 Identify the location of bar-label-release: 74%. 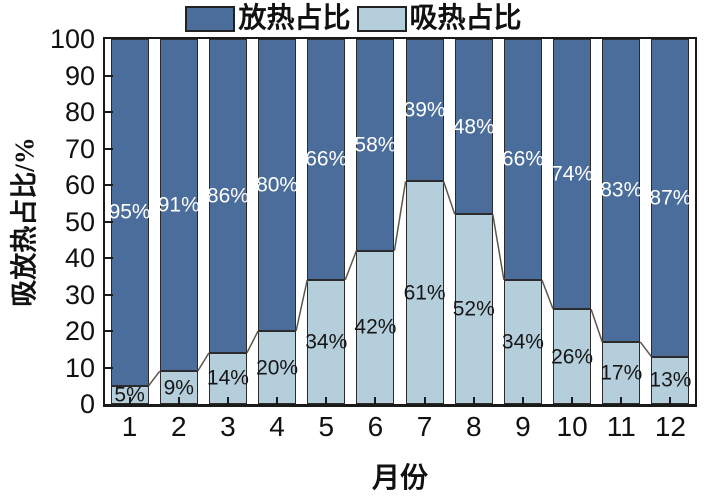
(572, 174).